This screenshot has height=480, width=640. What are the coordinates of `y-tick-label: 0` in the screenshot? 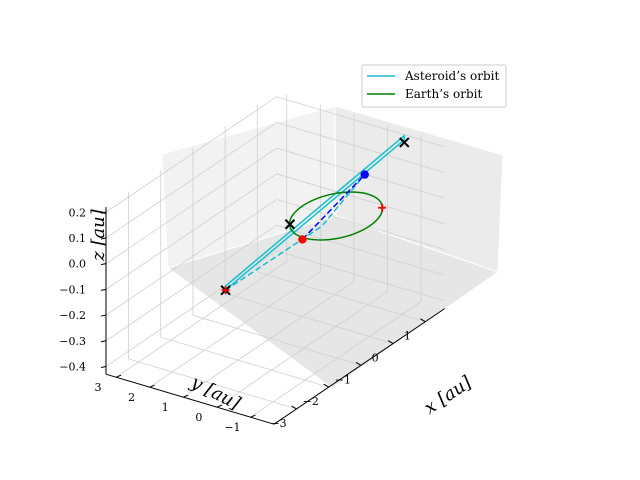 It's located at (198, 417).